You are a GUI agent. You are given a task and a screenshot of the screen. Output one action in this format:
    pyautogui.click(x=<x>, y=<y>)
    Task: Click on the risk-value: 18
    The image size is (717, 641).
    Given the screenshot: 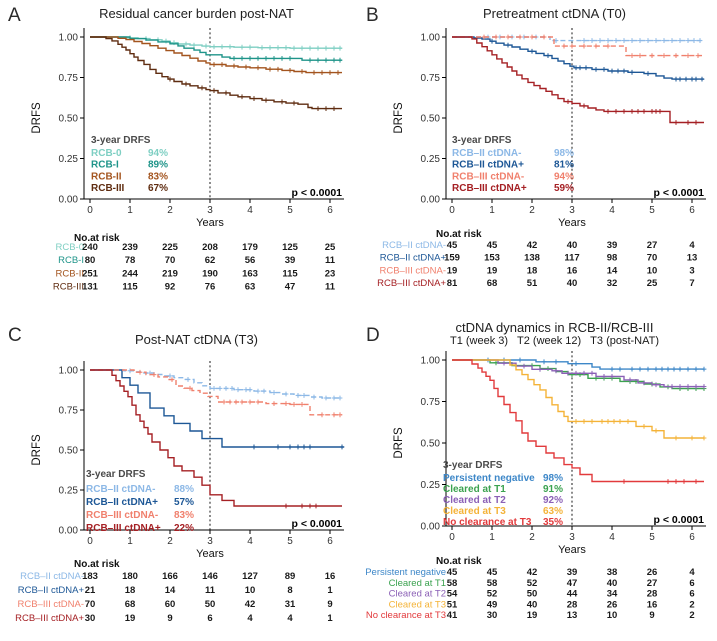 What is the action you would take?
    pyautogui.click(x=532, y=270)
    